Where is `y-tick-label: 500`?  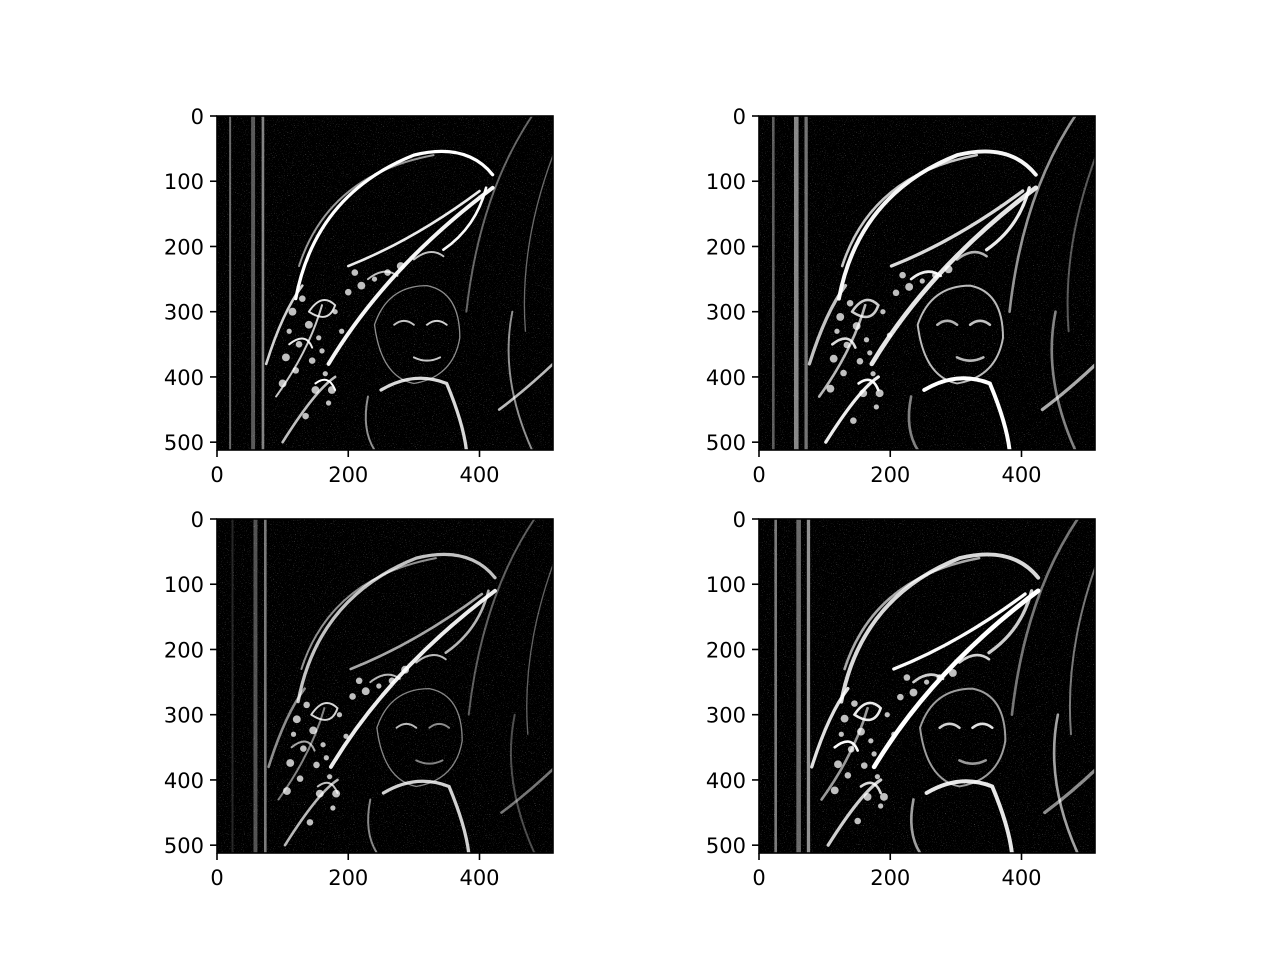 y-tick-label: 500 is located at coordinates (726, 846).